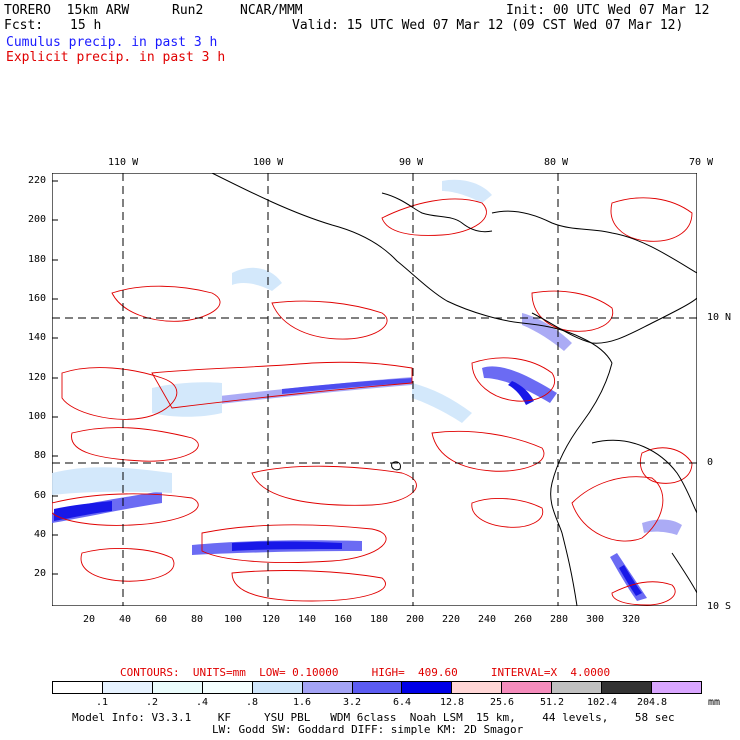 The image size is (740, 740). Describe the element at coordinates (102, 702) in the screenshot. I see `legend-value: .1` at that location.